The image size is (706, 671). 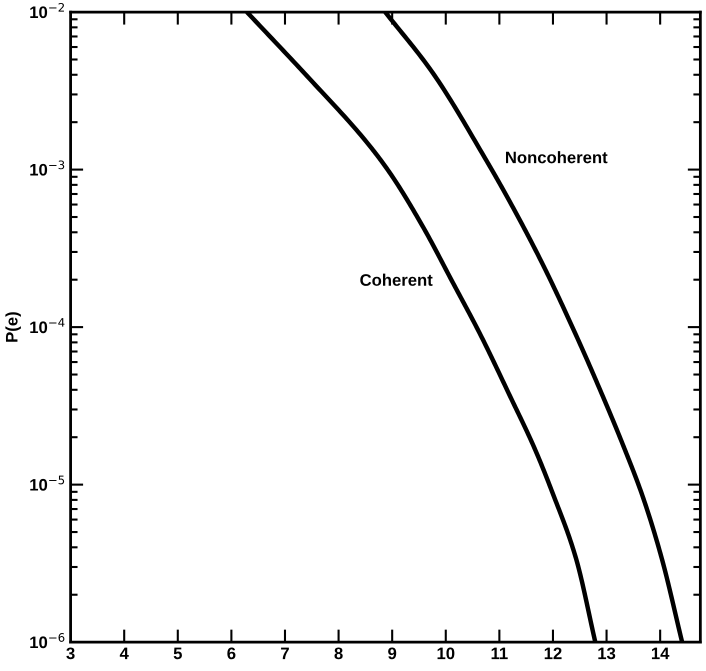 What do you see at coordinates (557, 157) in the screenshot?
I see `series-label: Noncoherent` at bounding box center [557, 157].